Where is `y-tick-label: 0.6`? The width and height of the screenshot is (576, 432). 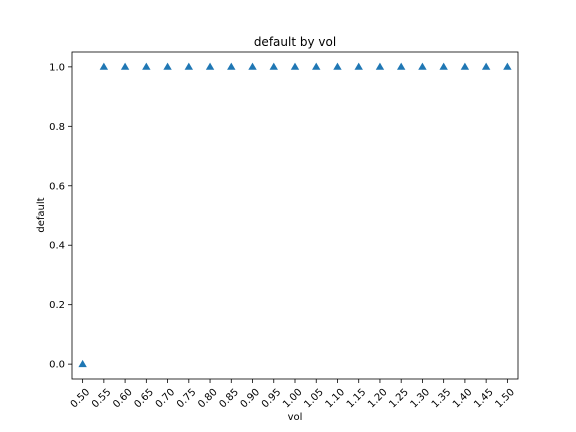 y-tick-label: 0.6 is located at coordinates (57, 186).